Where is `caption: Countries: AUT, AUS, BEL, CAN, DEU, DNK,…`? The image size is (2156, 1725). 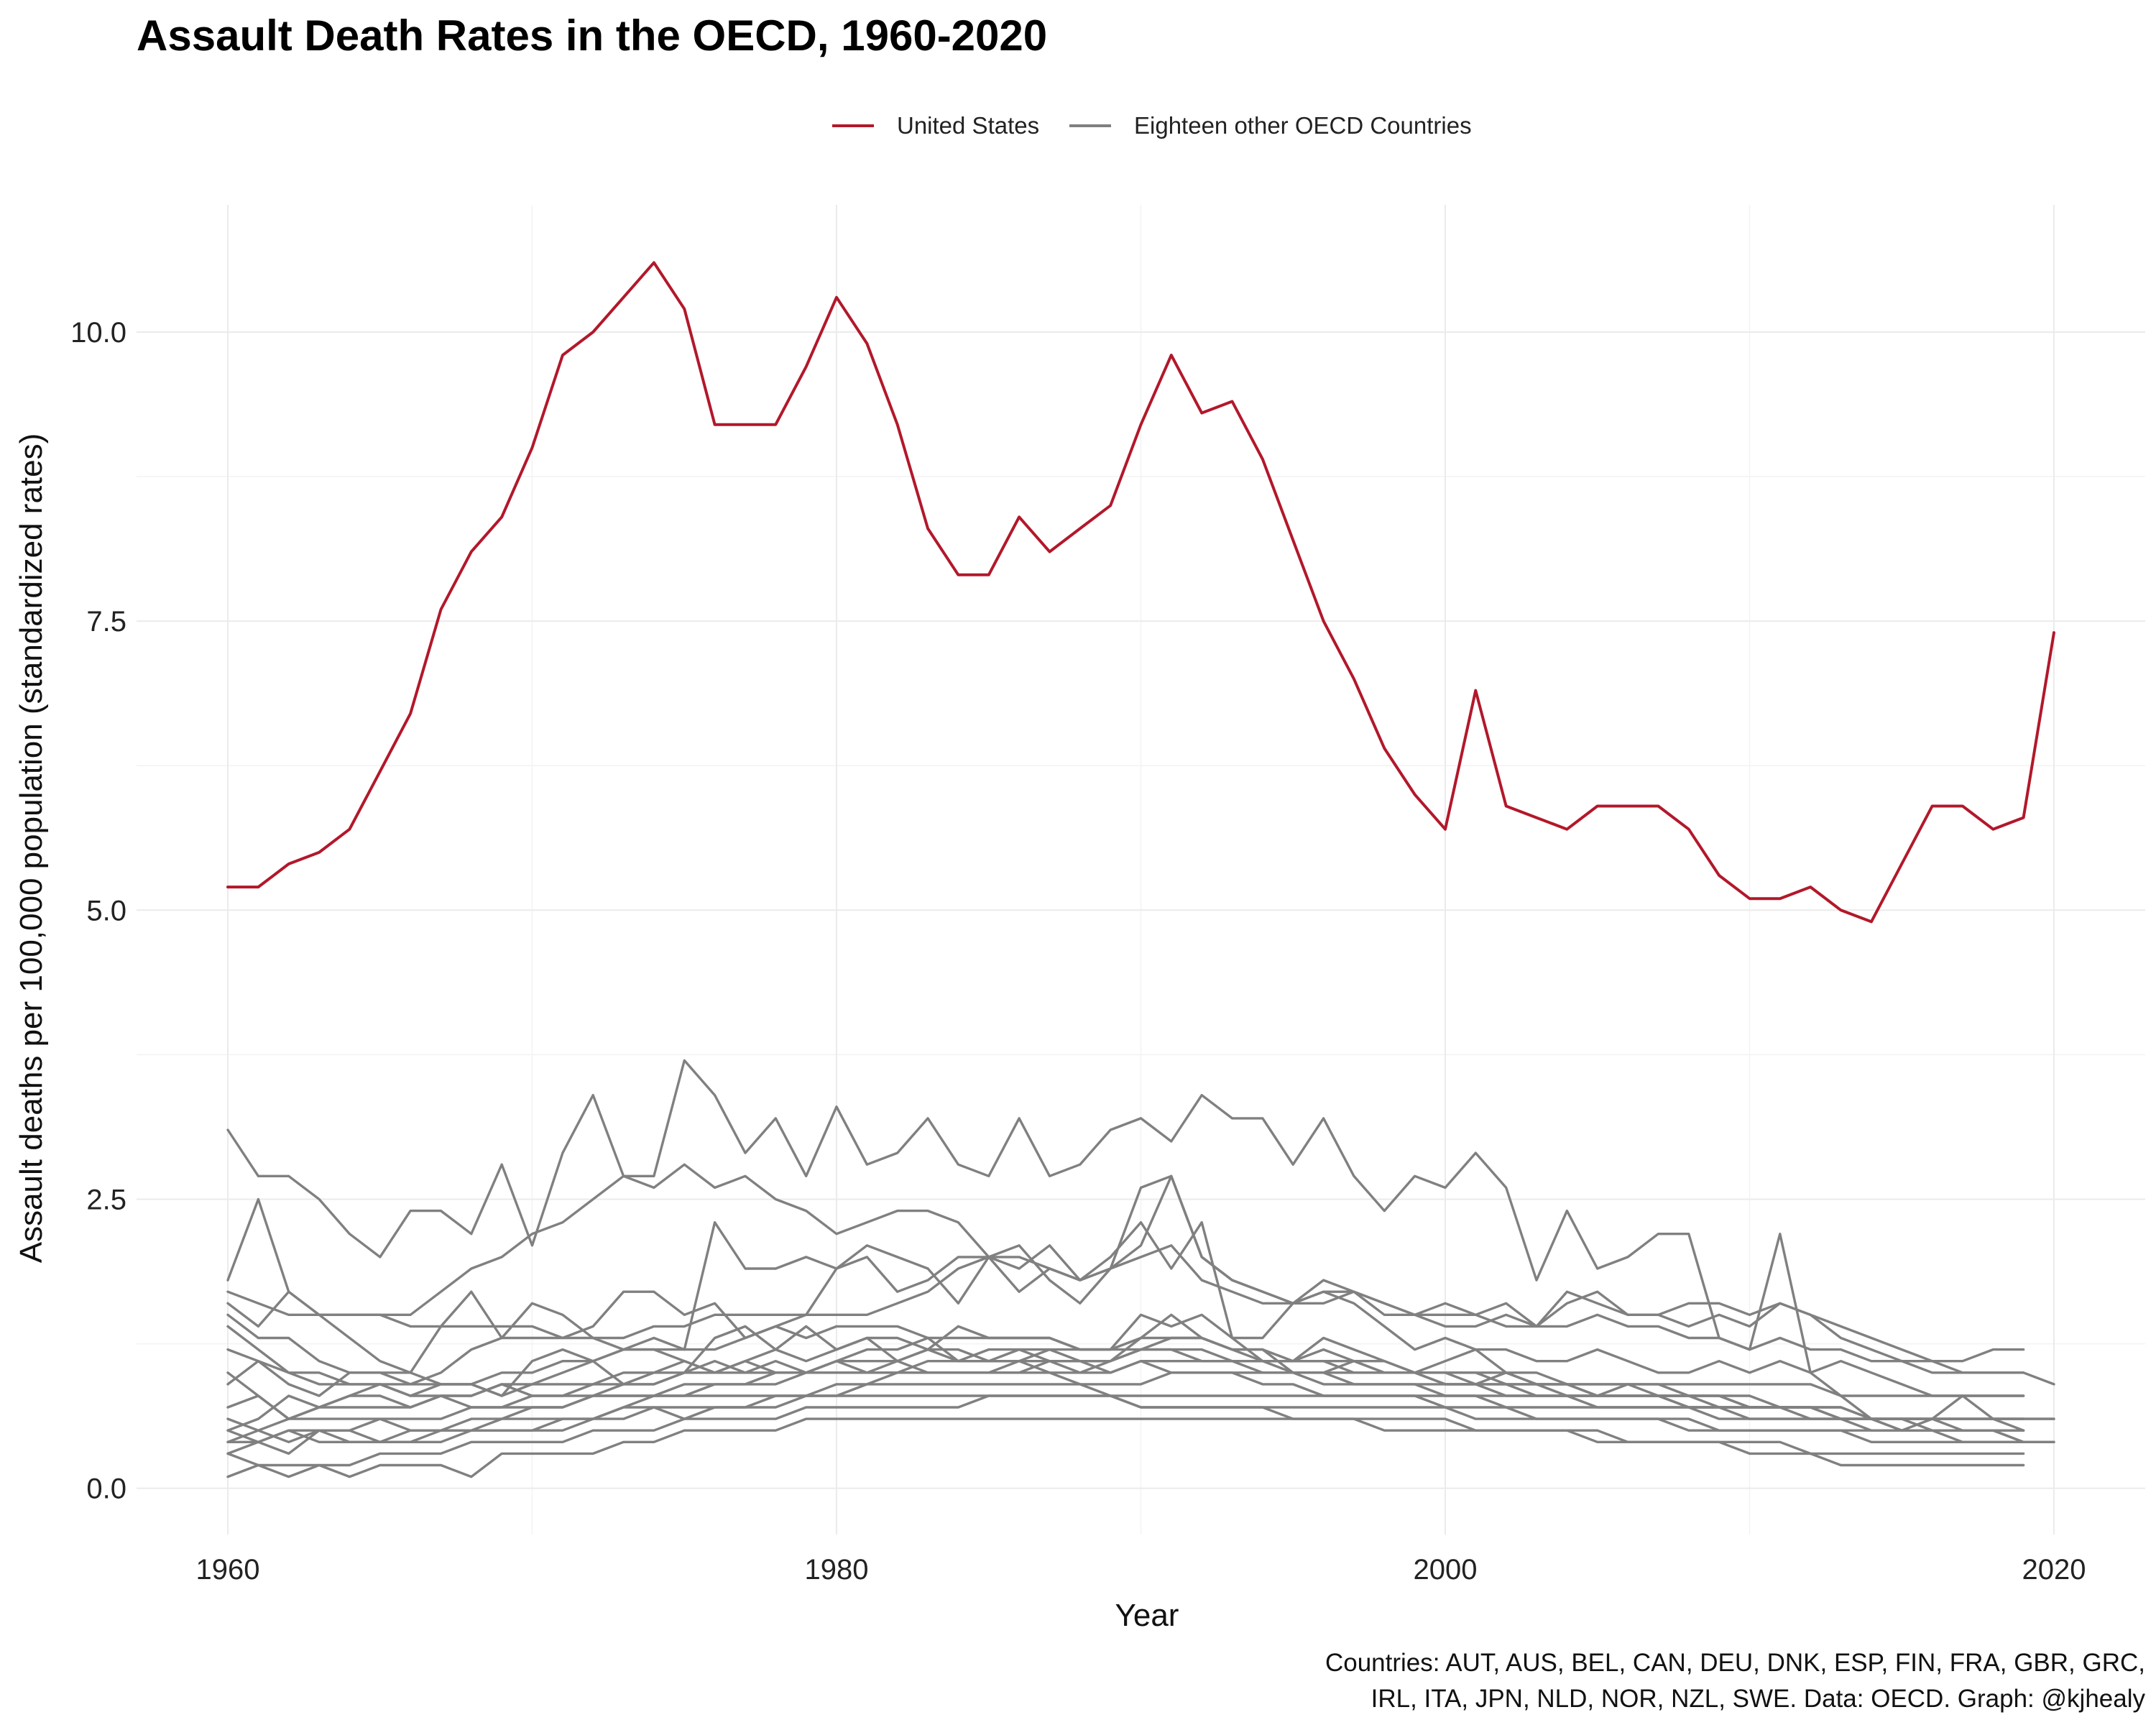
caption: Countries: AUT, AUS, BEL, CAN, DEU, DNK,… is located at coordinates (1736, 1681).